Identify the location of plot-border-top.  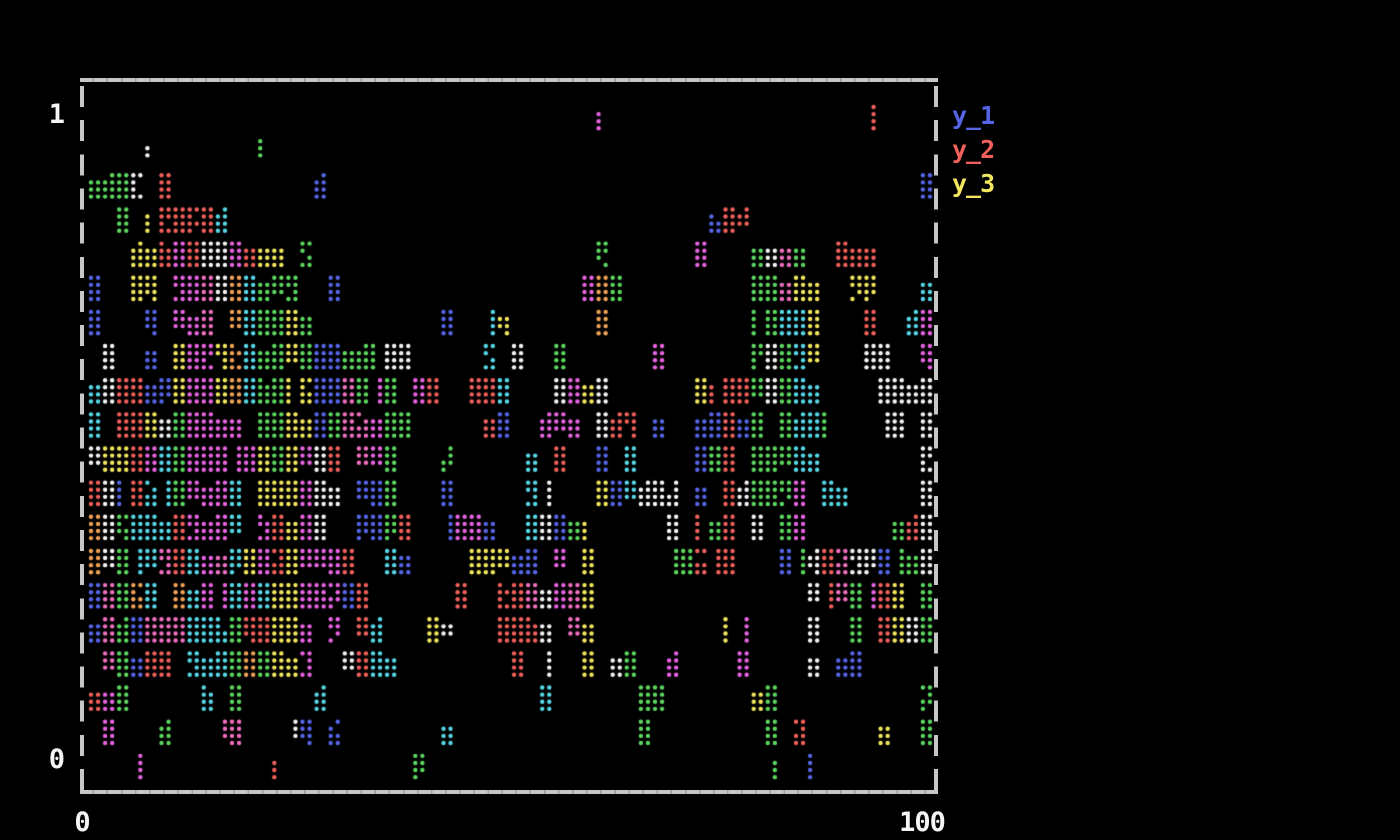
(509, 80).